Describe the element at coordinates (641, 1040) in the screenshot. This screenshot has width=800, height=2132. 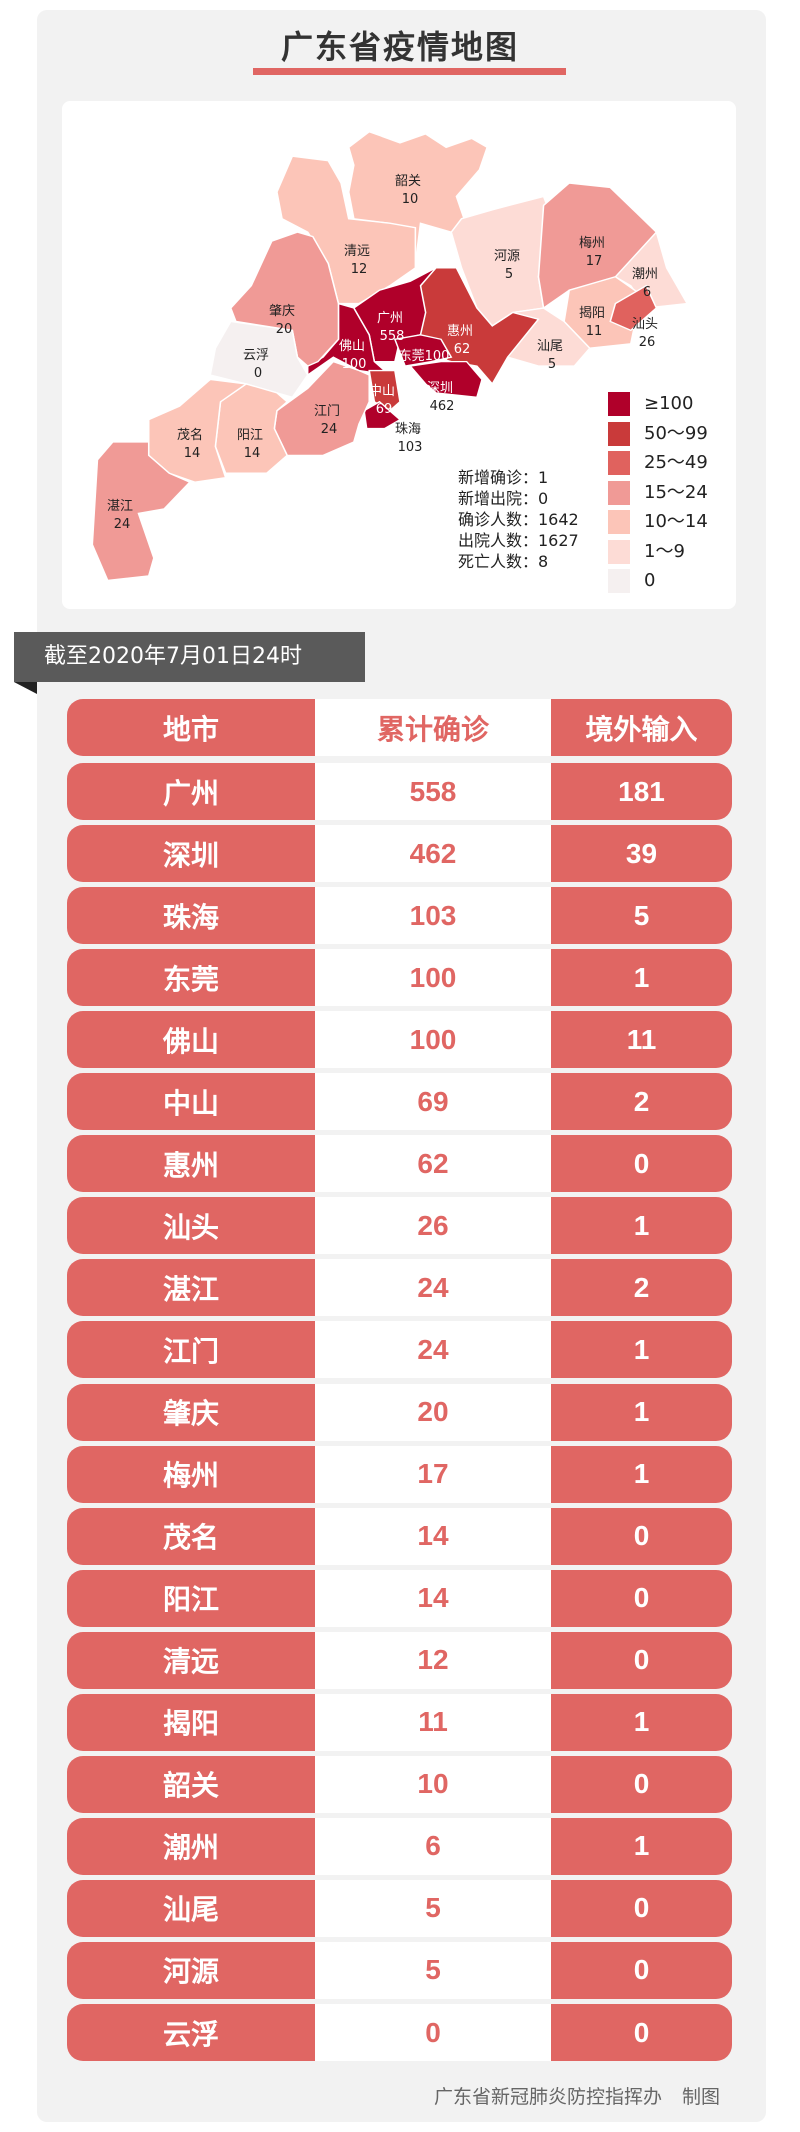
I see `imported-cell: 11` at that location.